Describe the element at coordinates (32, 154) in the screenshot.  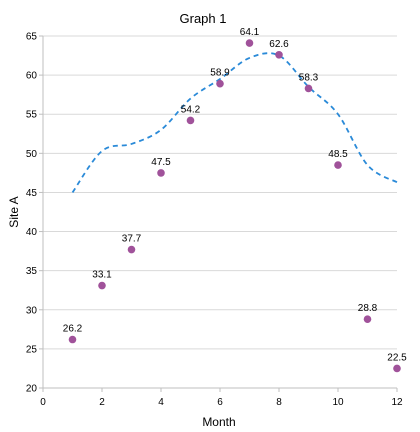
I see `y-tick-label: 50` at that location.